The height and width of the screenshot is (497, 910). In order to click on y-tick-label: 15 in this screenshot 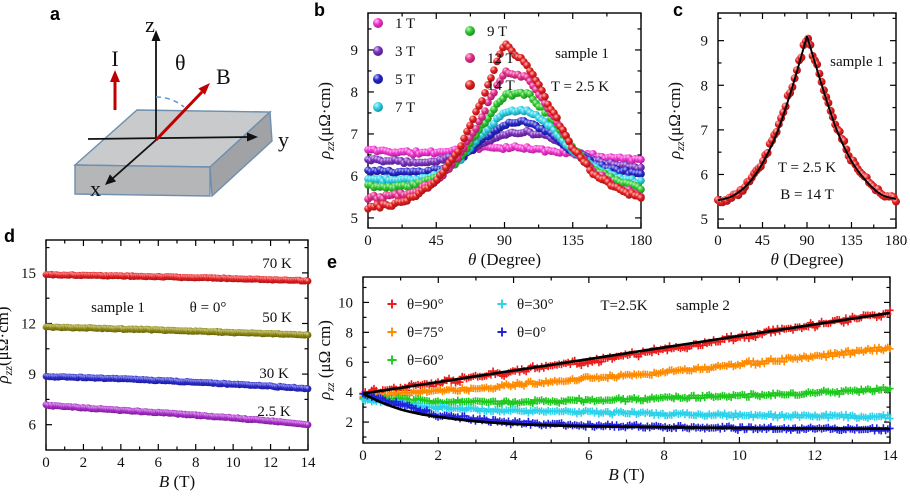, I will do `click(28, 274)`.